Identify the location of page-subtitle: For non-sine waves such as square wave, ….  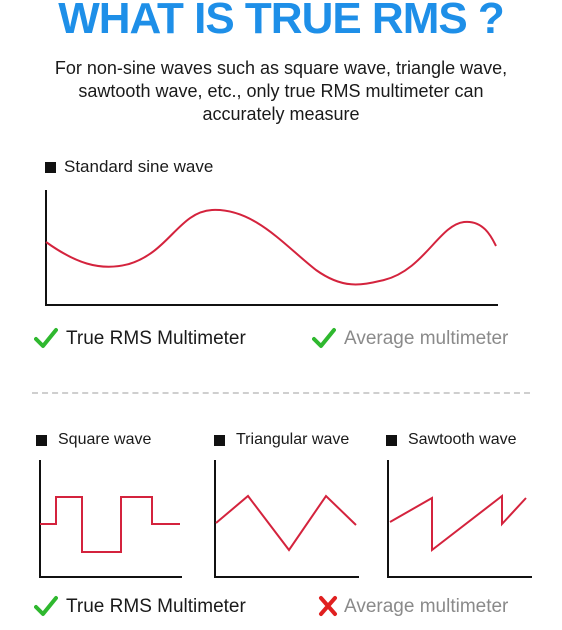
(281, 91).